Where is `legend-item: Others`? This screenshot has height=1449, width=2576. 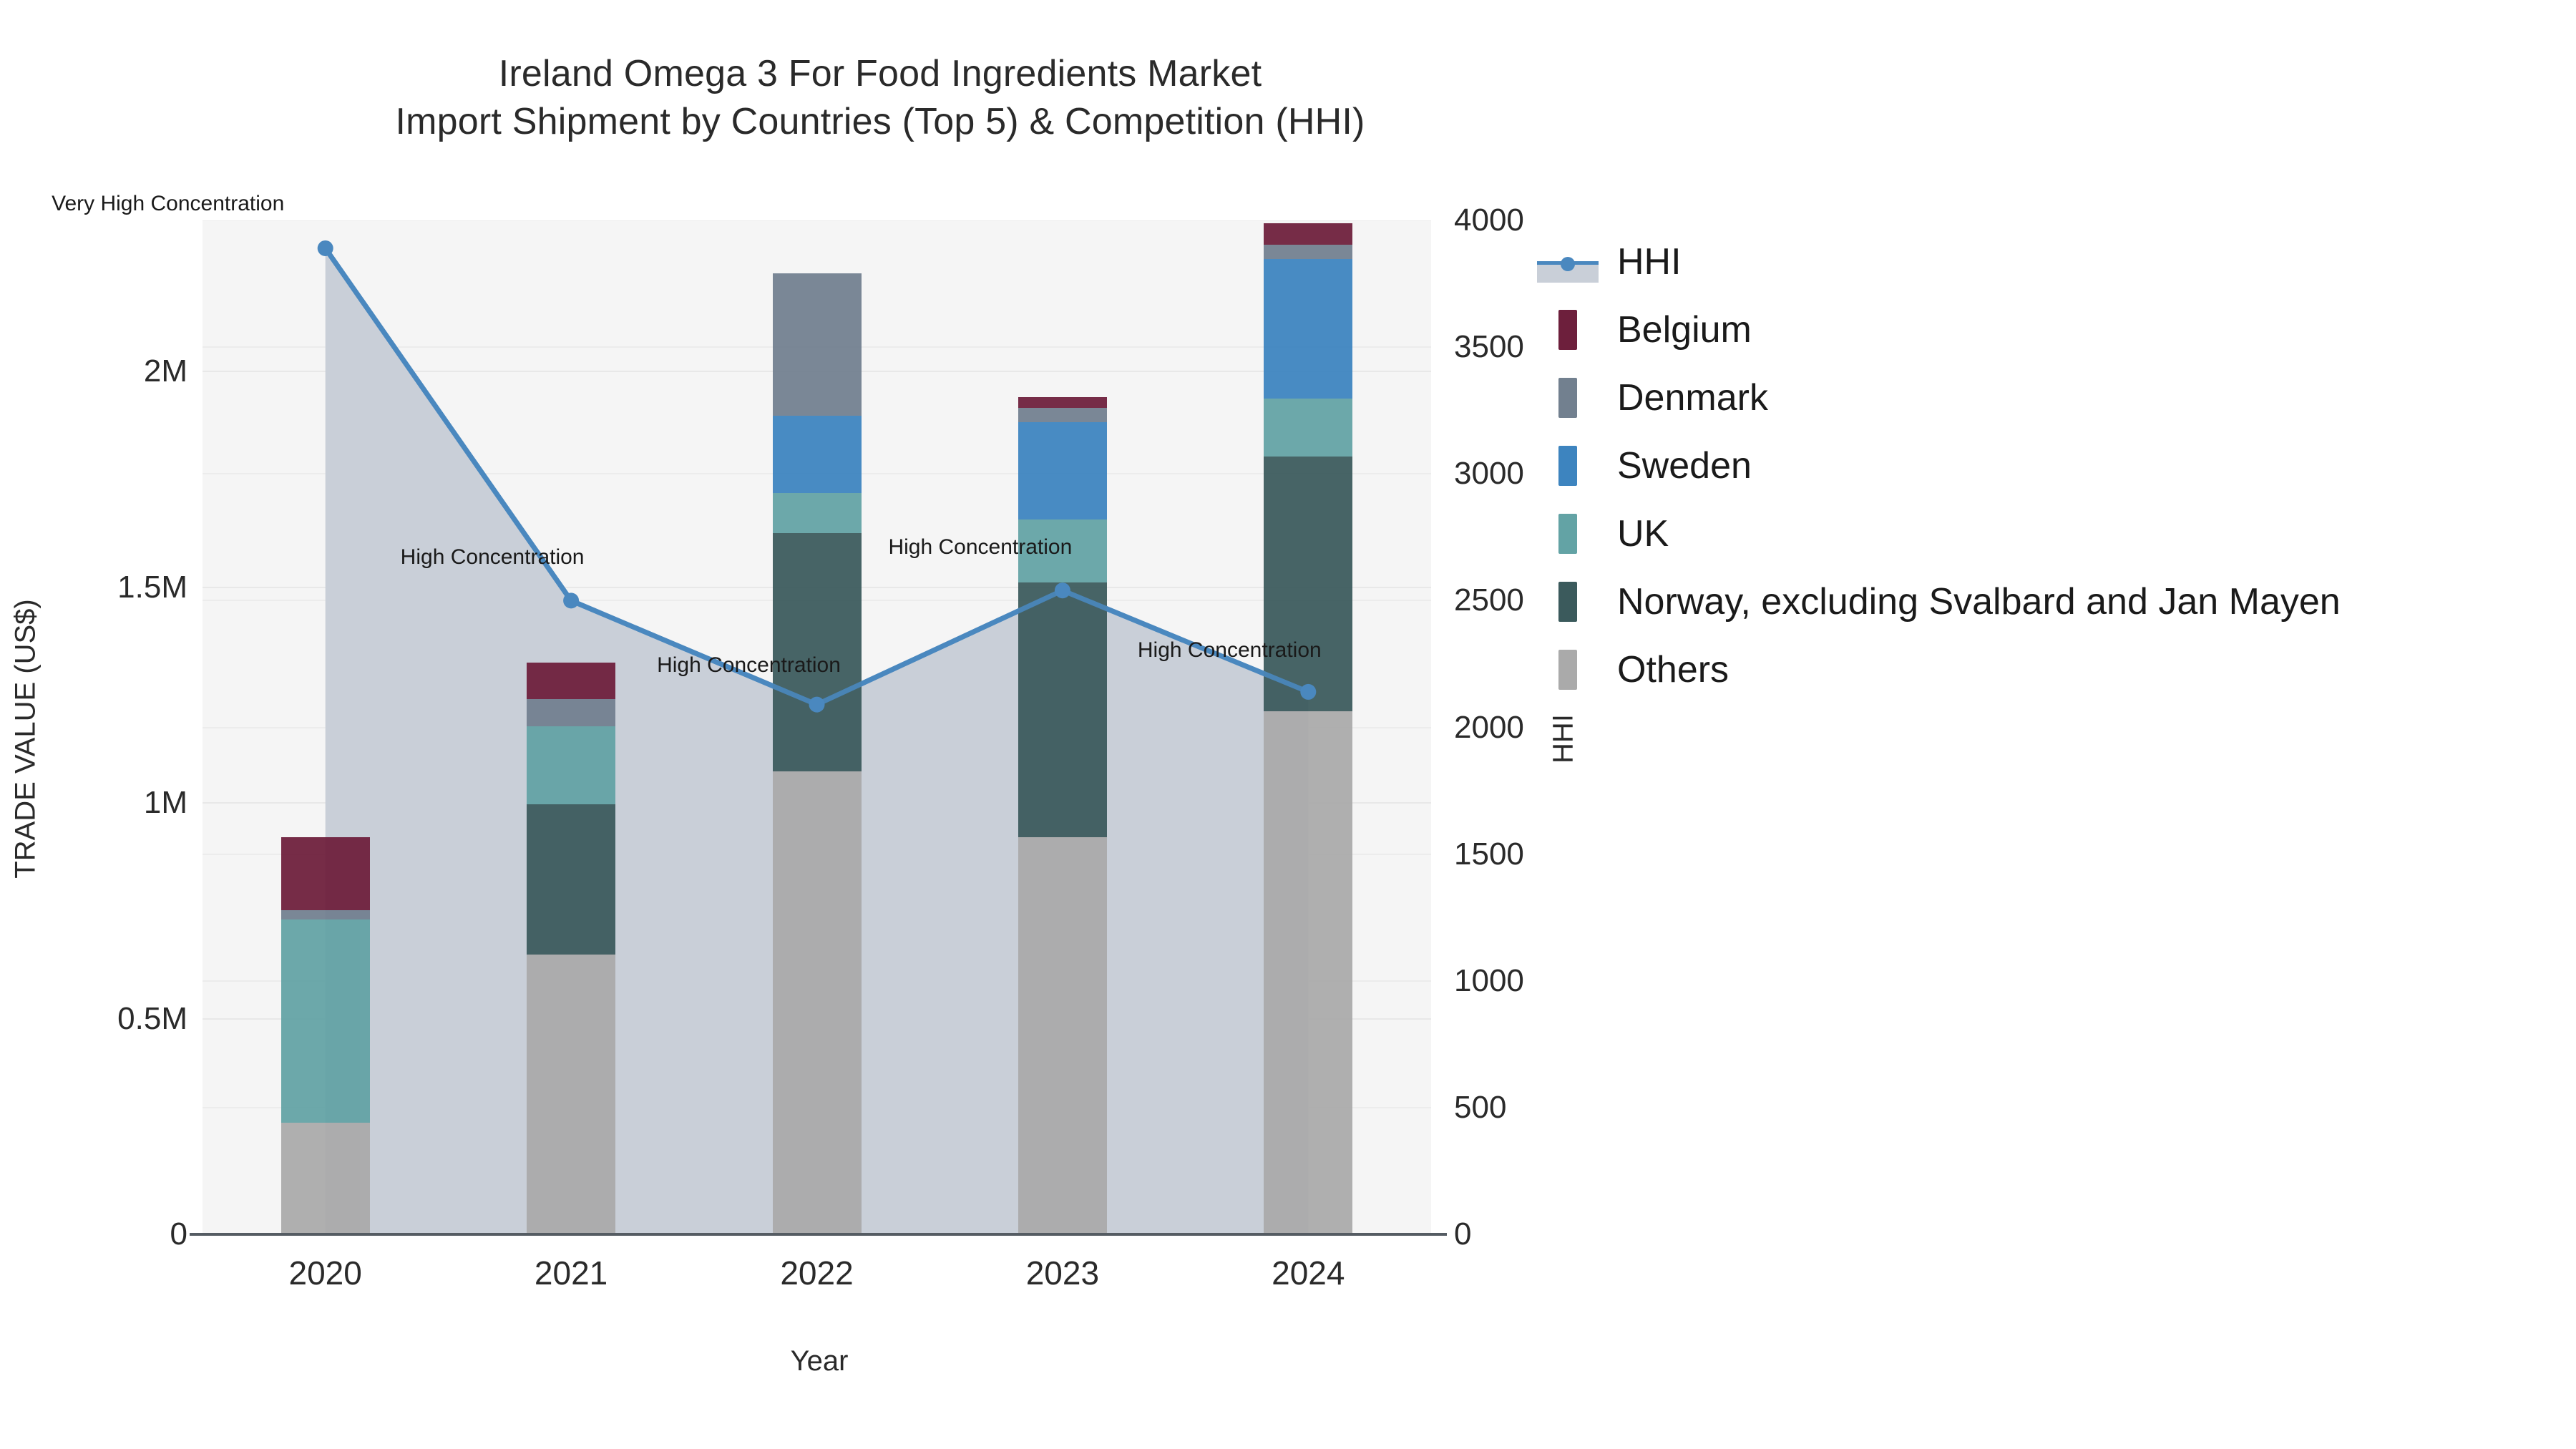 legend-item: Others is located at coordinates (1939, 669).